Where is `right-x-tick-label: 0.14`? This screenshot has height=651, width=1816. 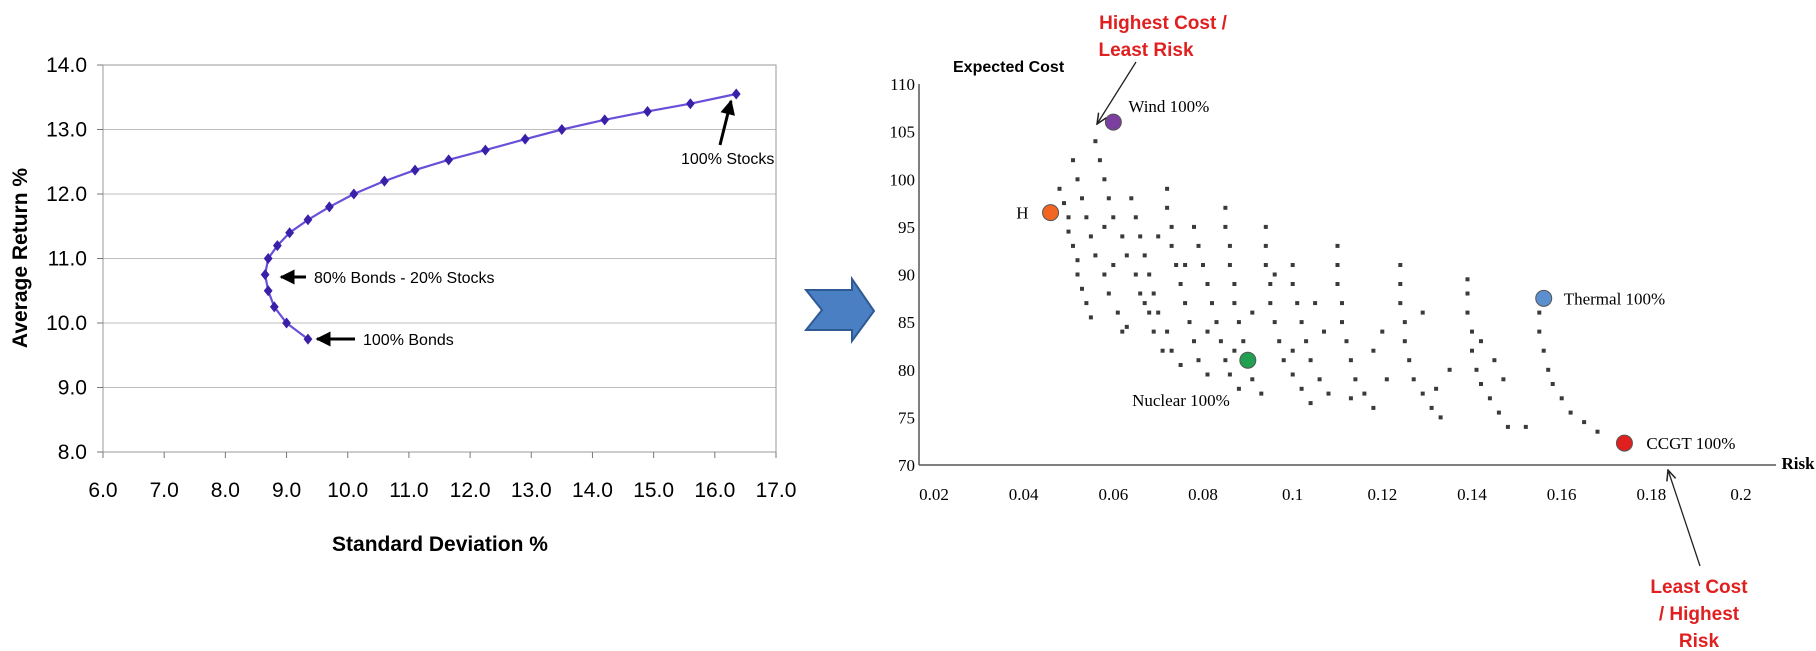 right-x-tick-label: 0.14 is located at coordinates (1472, 494).